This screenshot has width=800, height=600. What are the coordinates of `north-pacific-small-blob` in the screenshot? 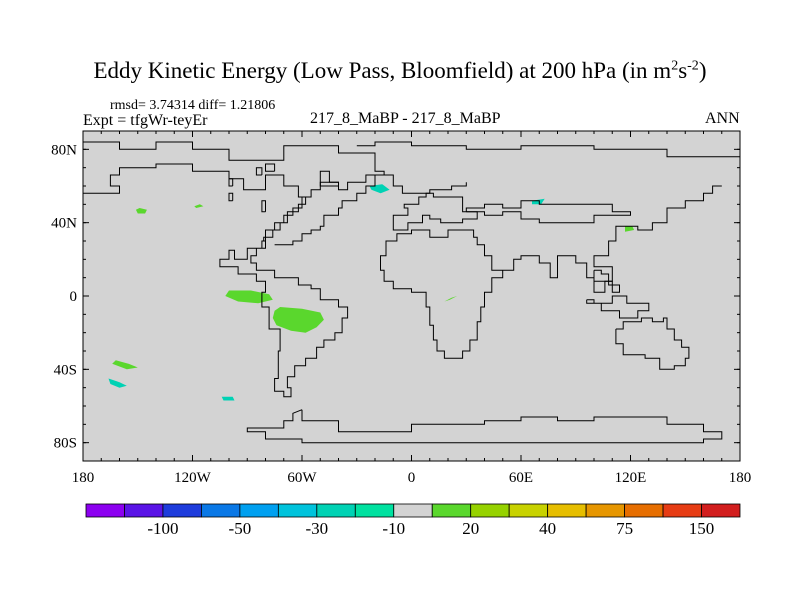 It's located at (199, 206).